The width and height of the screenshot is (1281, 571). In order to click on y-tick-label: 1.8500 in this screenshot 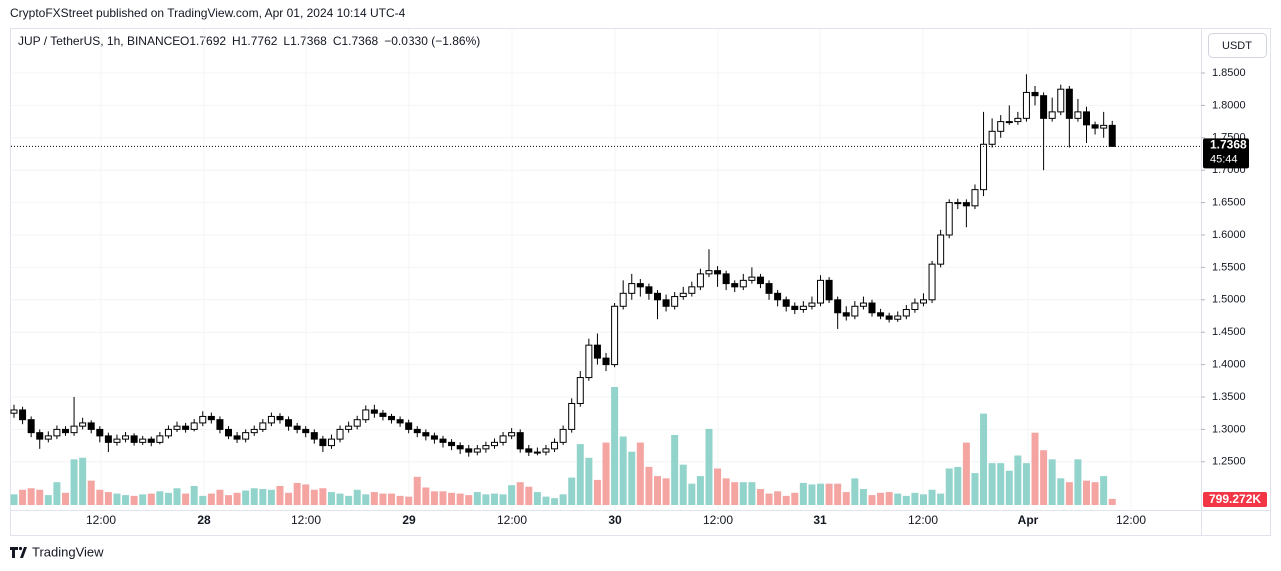, I will do `click(1229, 73)`.